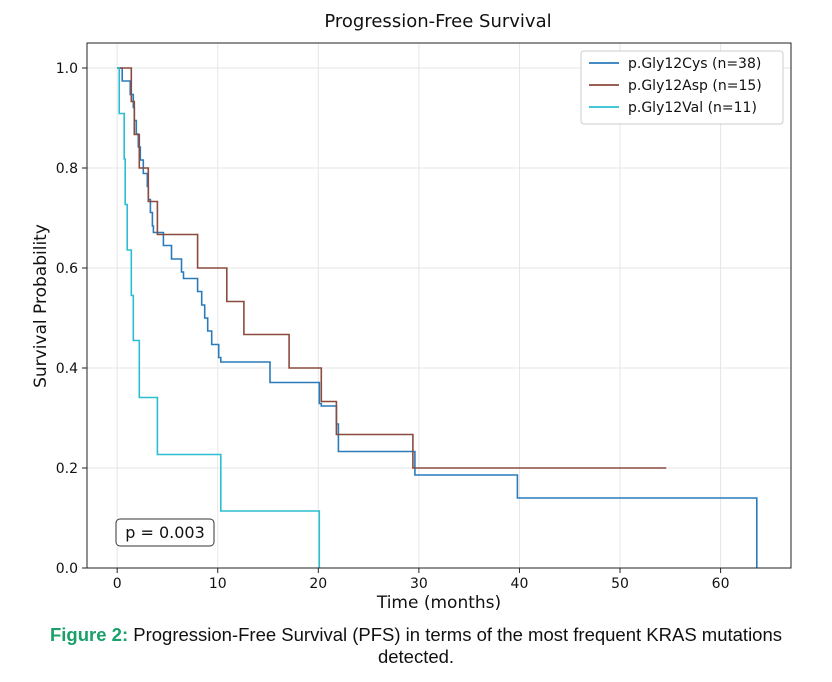 The image size is (832, 682). Describe the element at coordinates (117, 584) in the screenshot. I see `x-tick-label: 0` at that location.